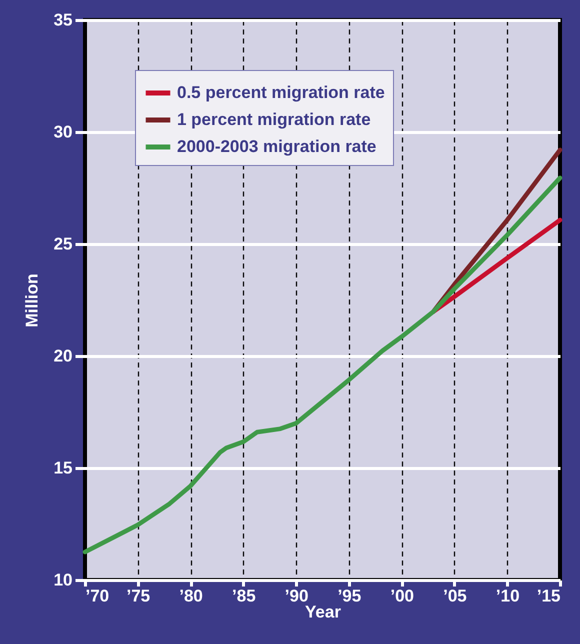  Describe the element at coordinates (548, 596) in the screenshot. I see `x-tick-label: ’15` at that location.